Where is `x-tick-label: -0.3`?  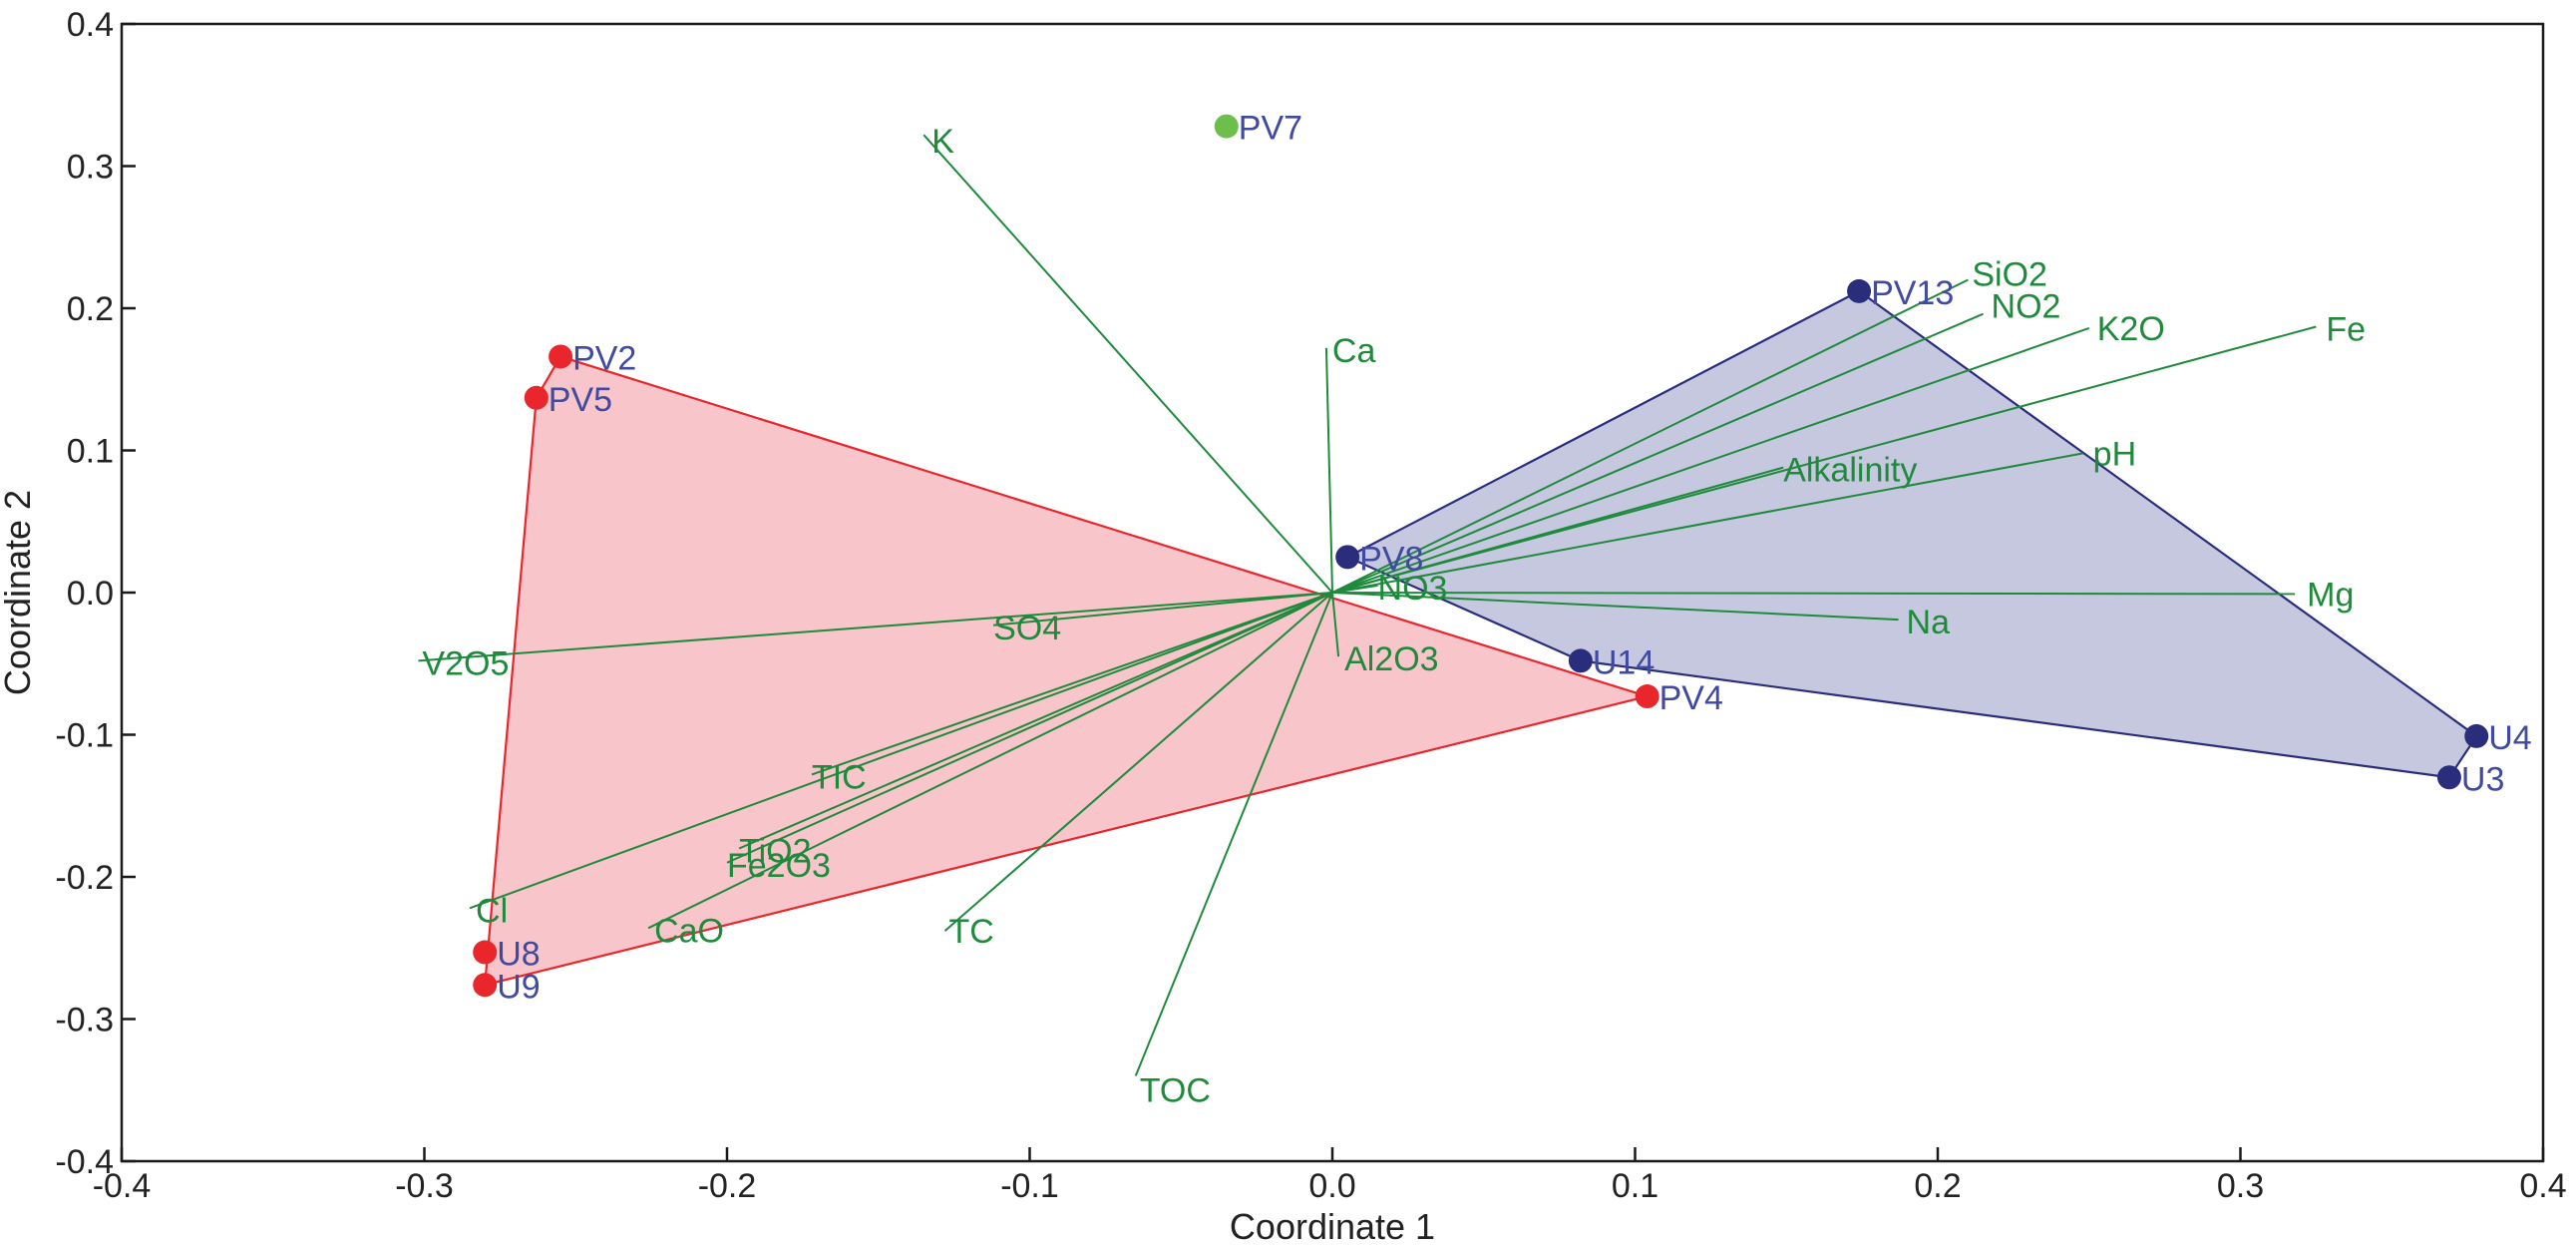 x-tick-label: -0.3 is located at coordinates (424, 1186).